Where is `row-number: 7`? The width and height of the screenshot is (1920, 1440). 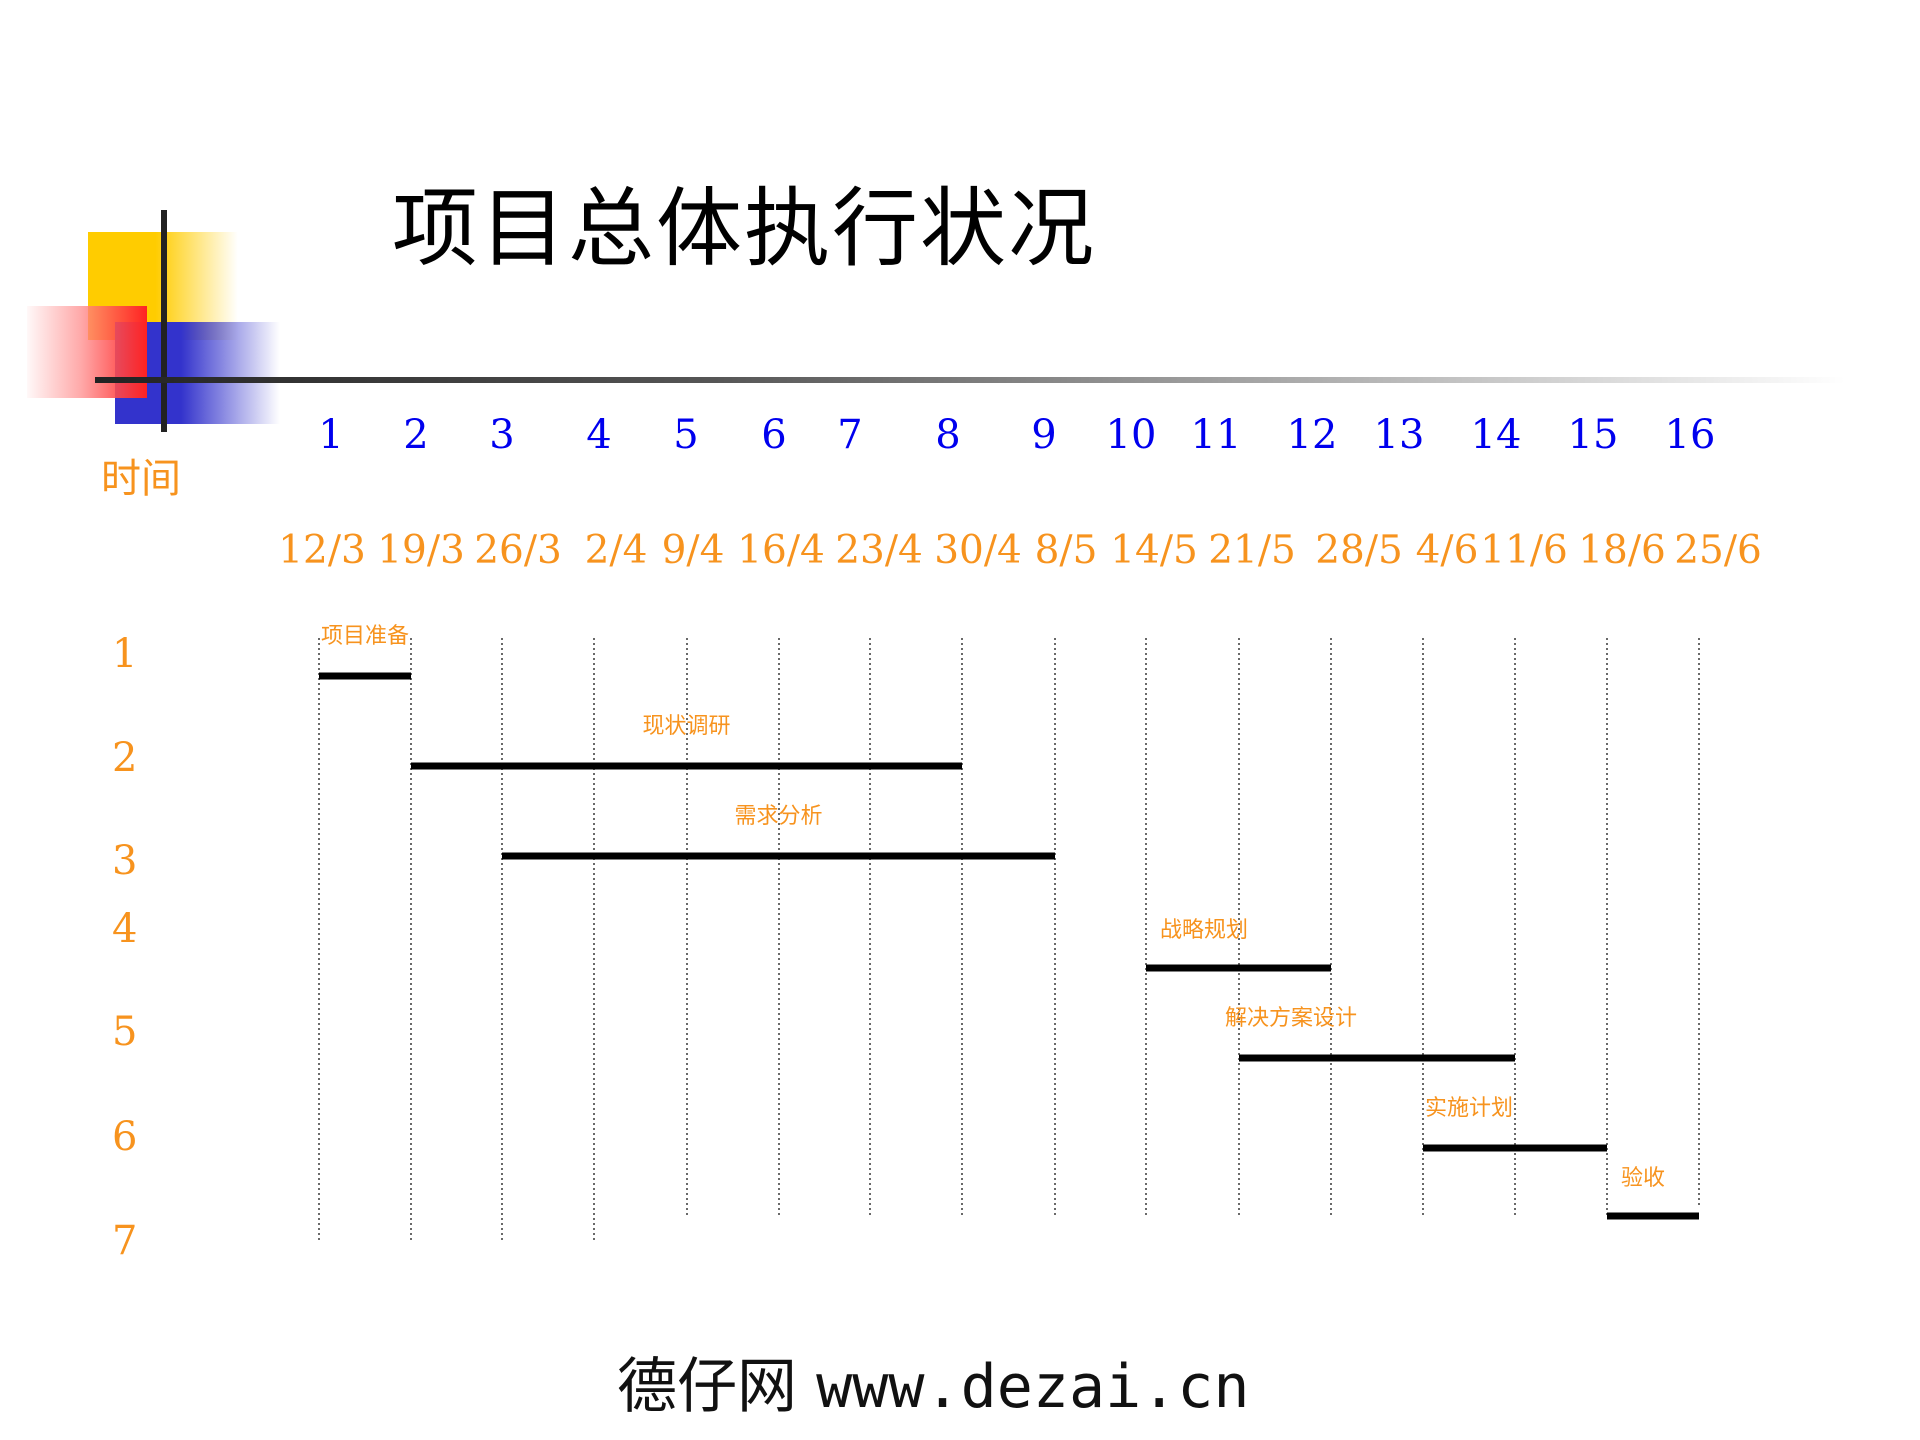
row-number: 7 is located at coordinates (125, 1241).